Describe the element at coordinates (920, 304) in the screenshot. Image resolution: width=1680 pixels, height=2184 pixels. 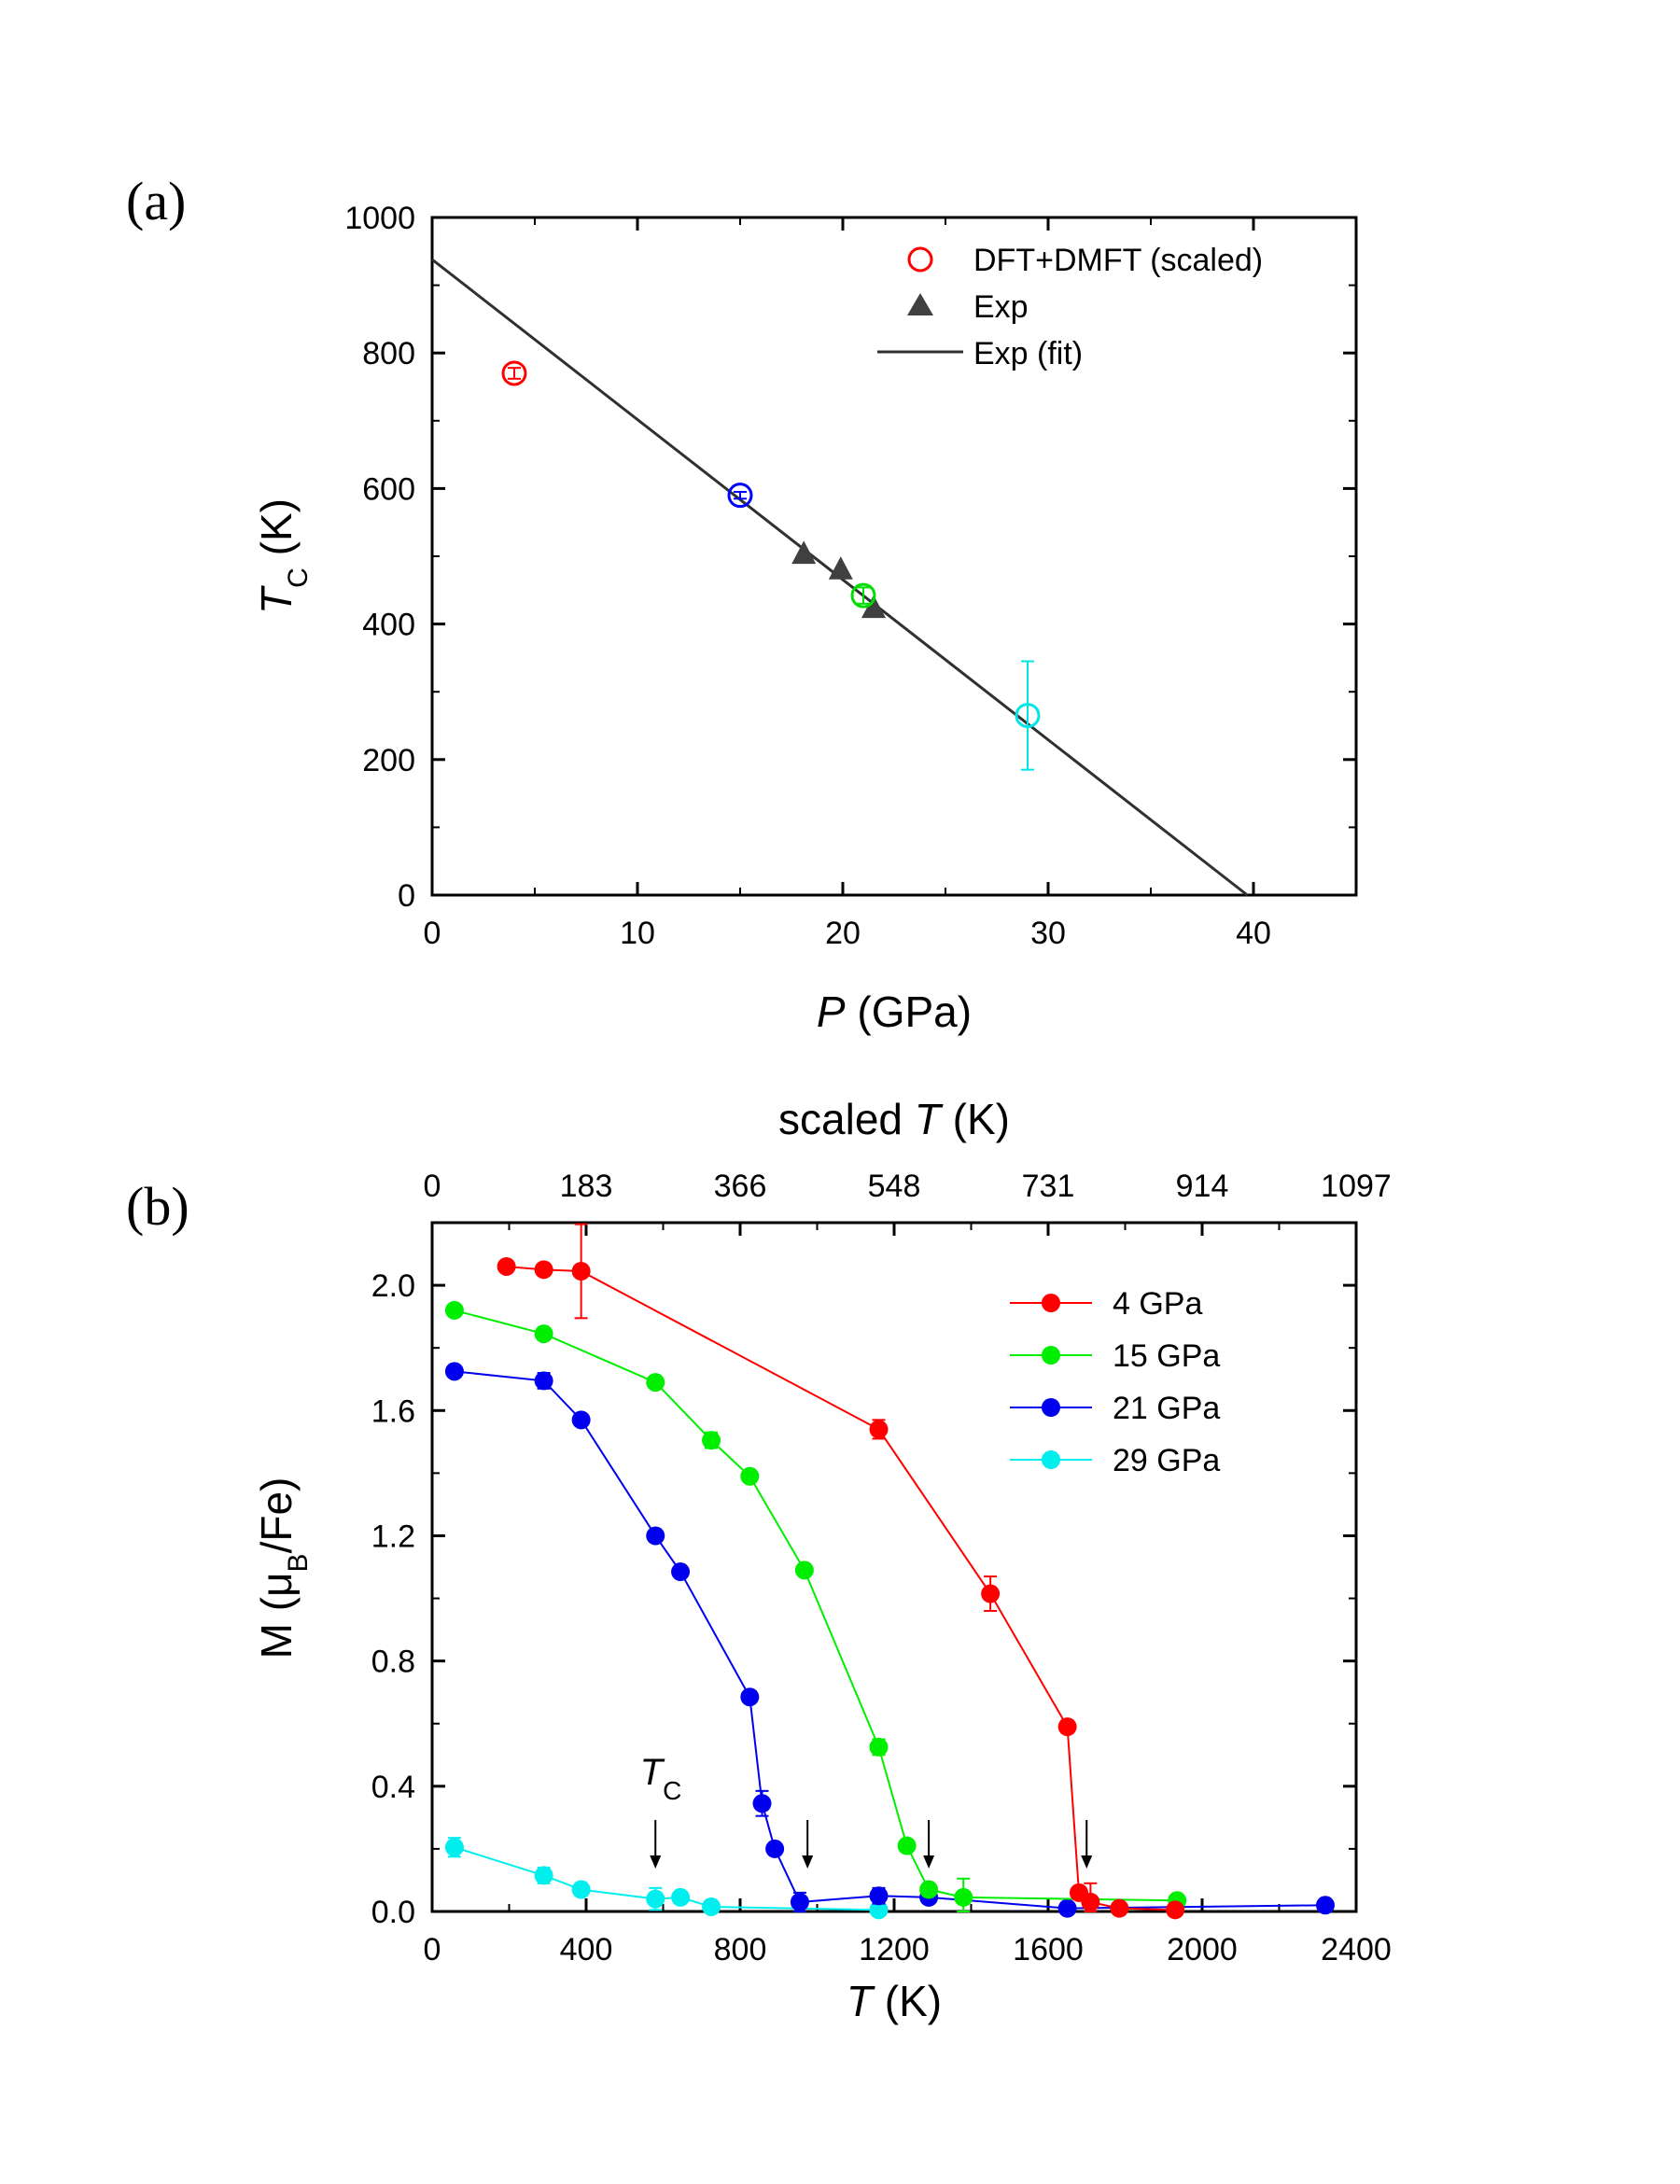
I see `legend-exp-marker` at that location.